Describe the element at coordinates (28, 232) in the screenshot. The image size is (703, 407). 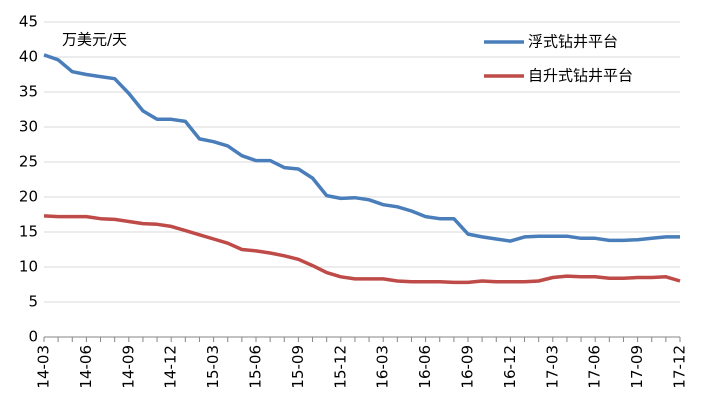
I see `y-tick-label: 15` at that location.